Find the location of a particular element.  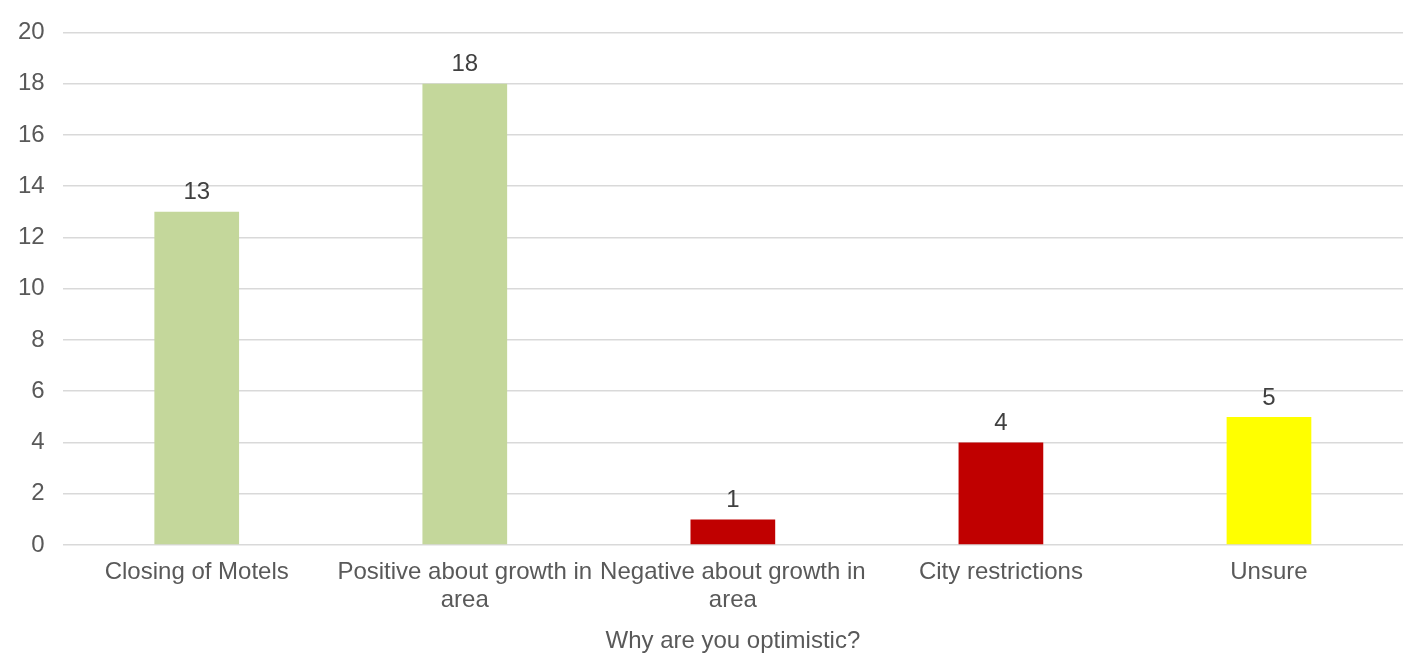

y-tick-label: 0 is located at coordinates (38, 543).